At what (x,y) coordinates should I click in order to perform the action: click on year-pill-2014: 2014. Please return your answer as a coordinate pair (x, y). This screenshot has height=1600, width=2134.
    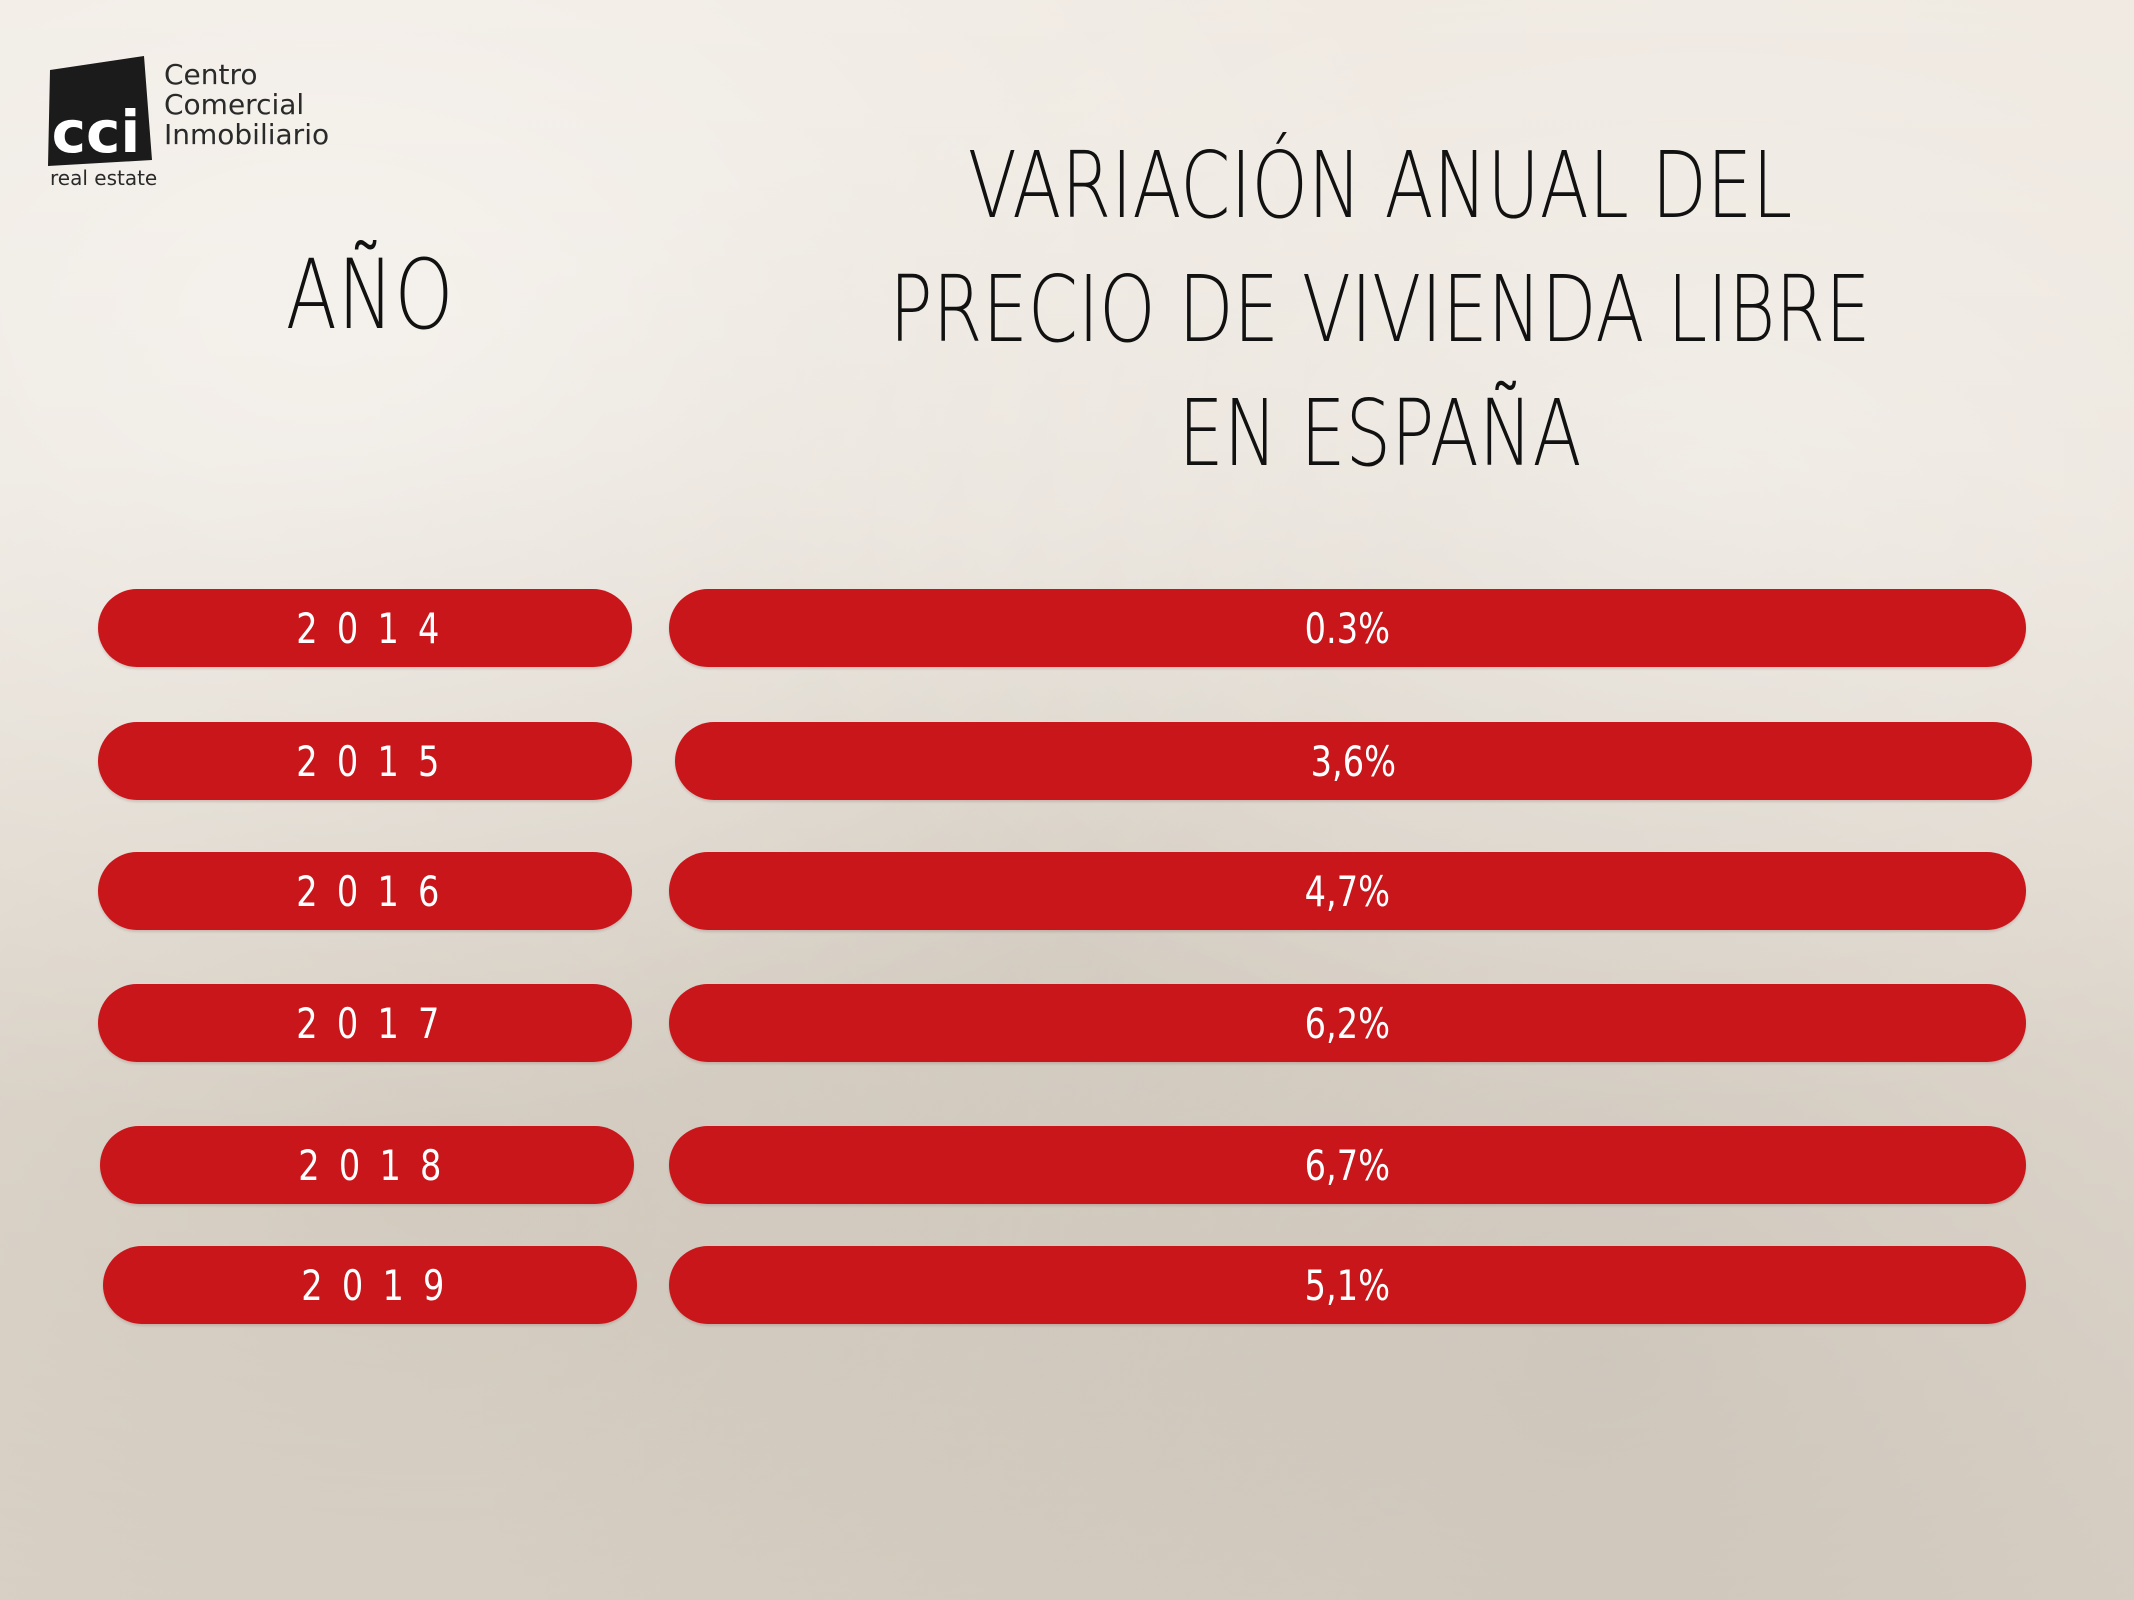
    Looking at the image, I should click on (365, 628).